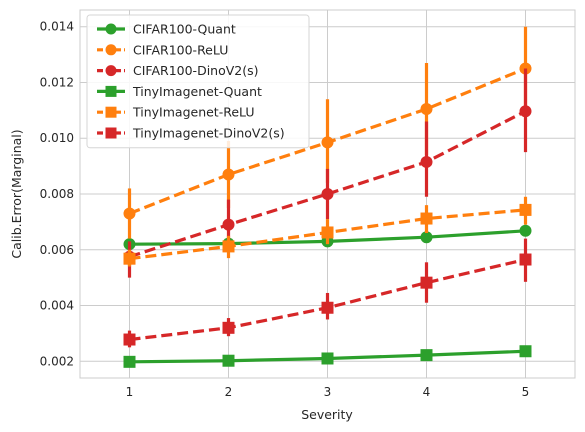 Image resolution: width=585 pixels, height=432 pixels. I want to click on legend-label: TinyImagenet-Quant, so click(197, 91).